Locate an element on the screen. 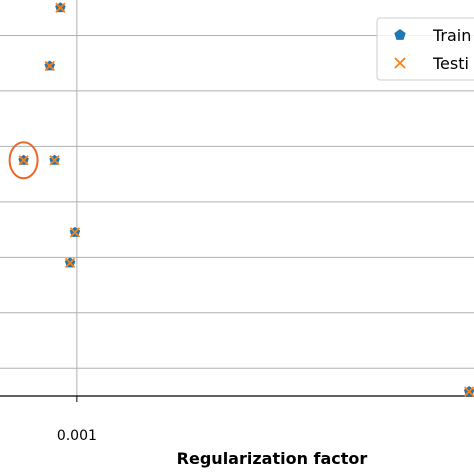 The width and height of the screenshot is (474, 474). highlight-circle is located at coordinates (23, 160).